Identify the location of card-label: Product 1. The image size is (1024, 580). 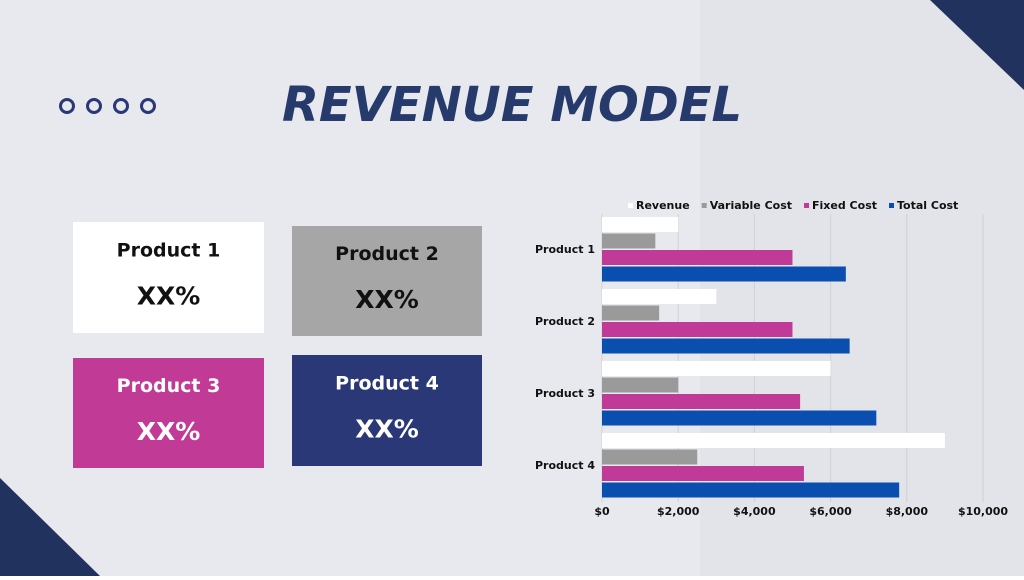
(169, 250).